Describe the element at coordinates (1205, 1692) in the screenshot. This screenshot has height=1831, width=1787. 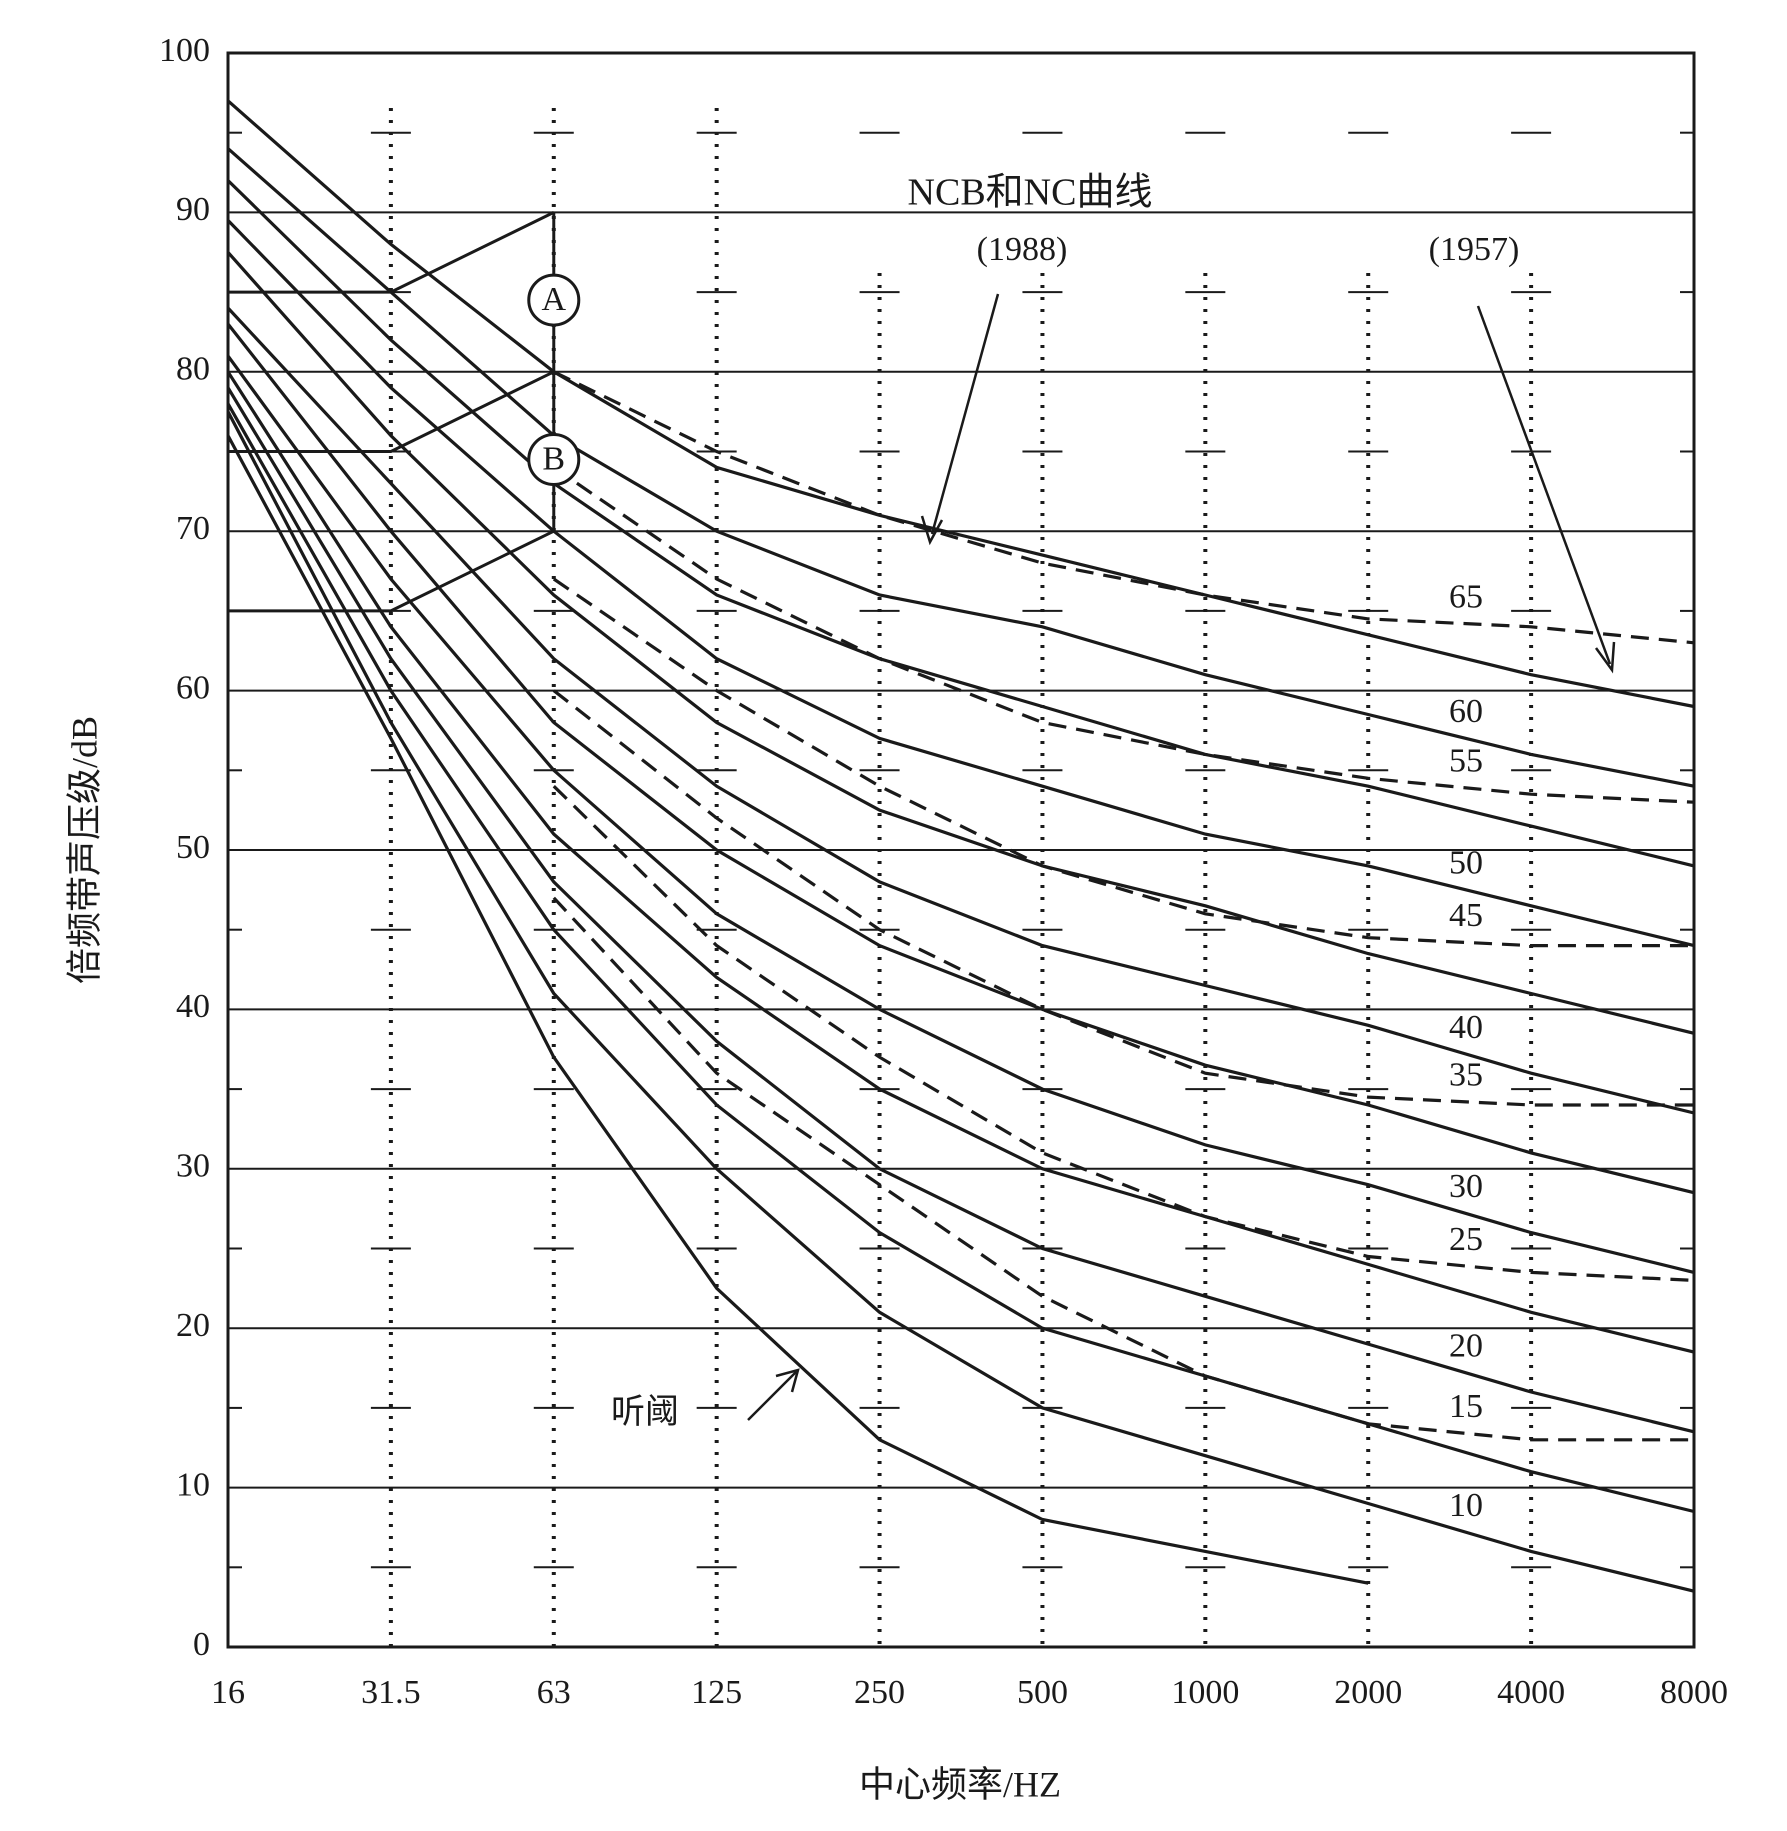
I see `x-tick-label: 1000` at that location.